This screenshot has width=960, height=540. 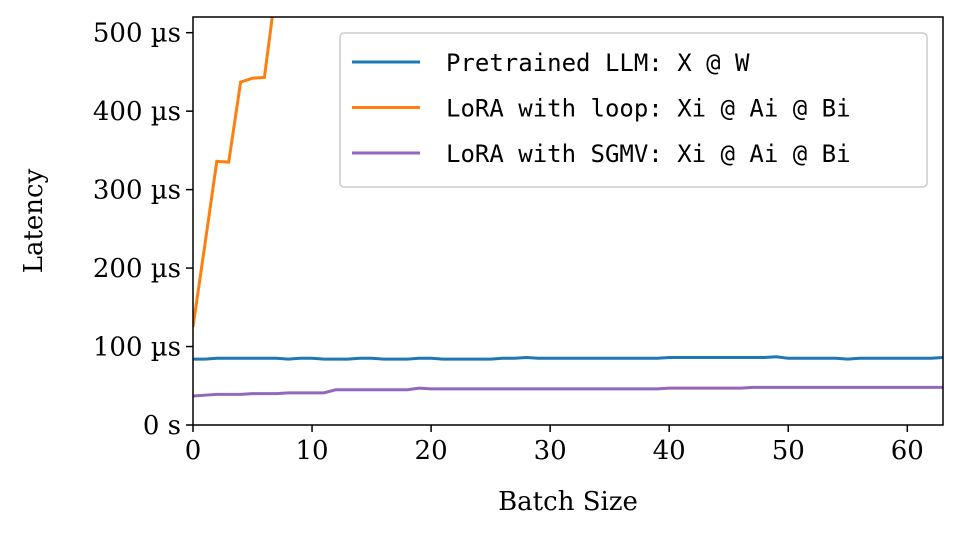 What do you see at coordinates (788, 451) in the screenshot?
I see `x-tick-label: 50` at bounding box center [788, 451].